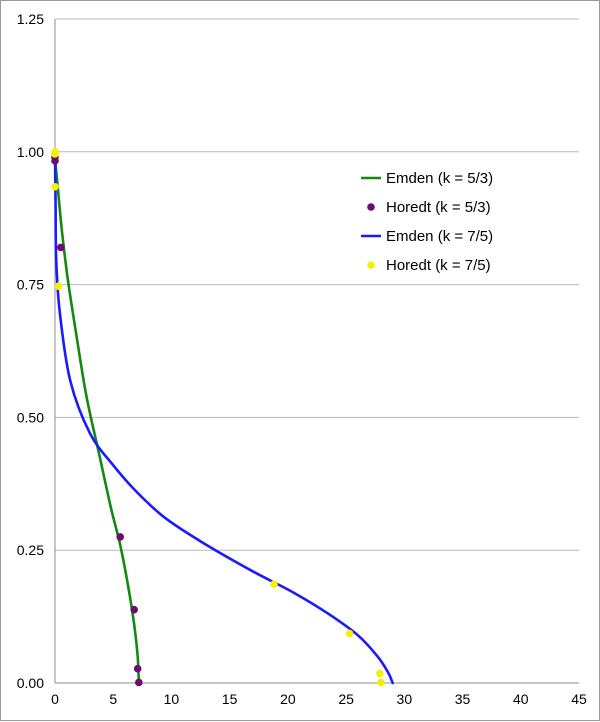  Describe the element at coordinates (172, 699) in the screenshot. I see `x-tick-label: 10` at that location.